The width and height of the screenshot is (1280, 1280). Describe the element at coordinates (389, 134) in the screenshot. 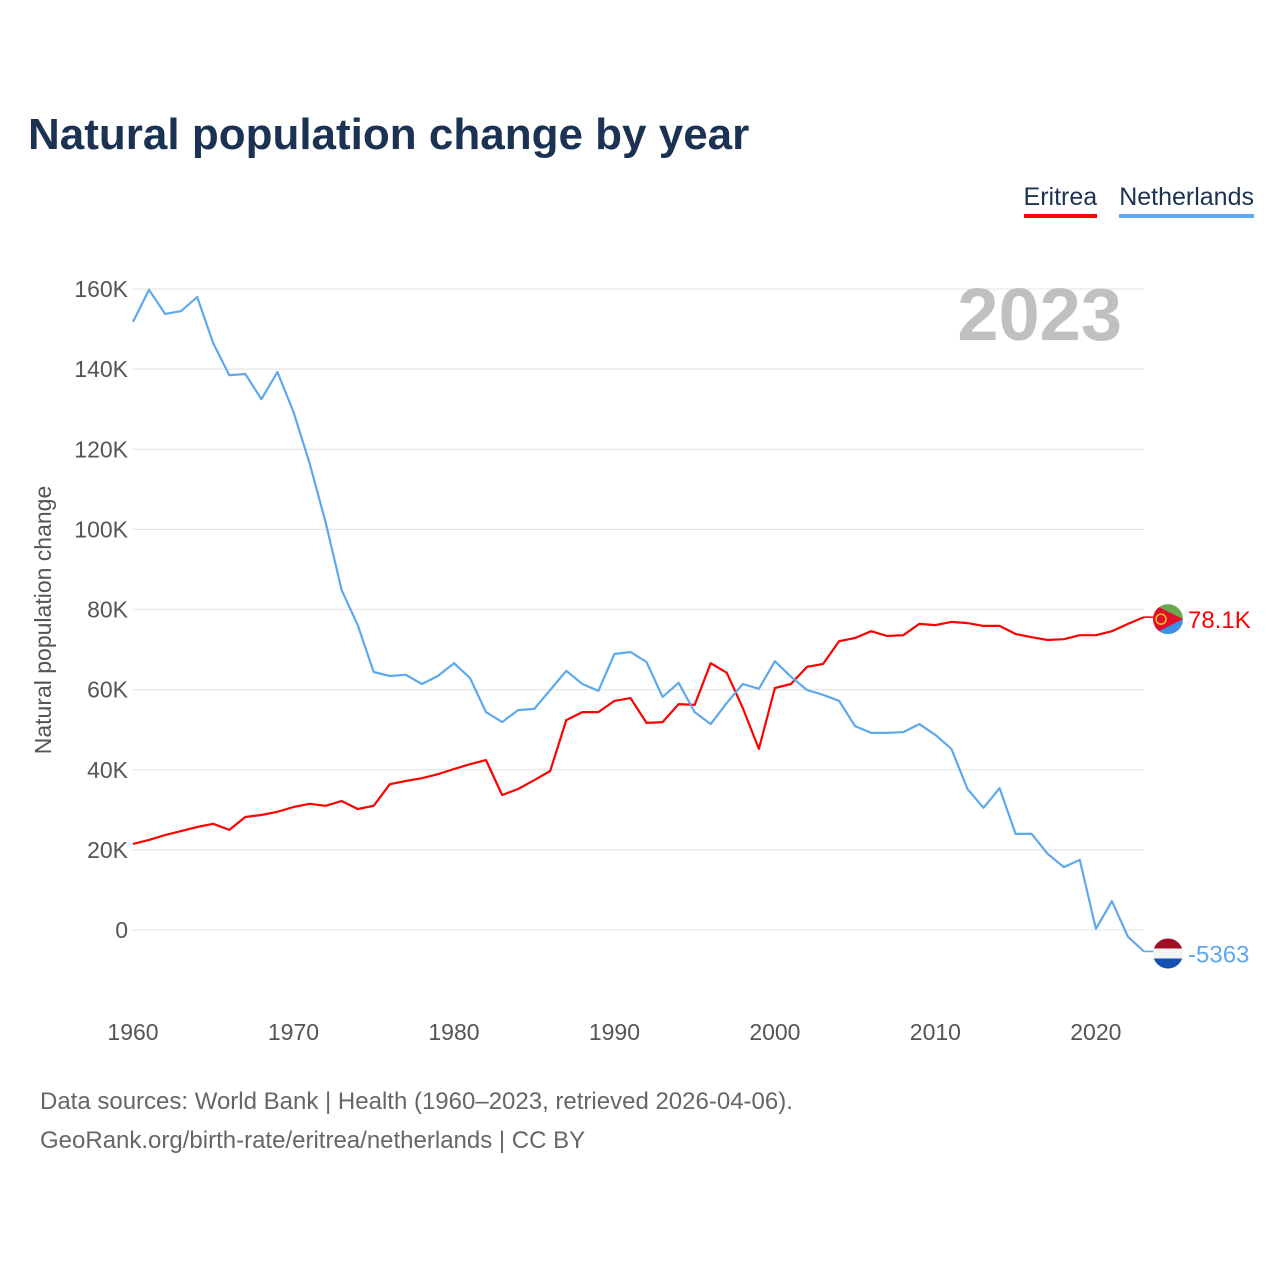

I see `chart-title: Natural population change by year` at that location.